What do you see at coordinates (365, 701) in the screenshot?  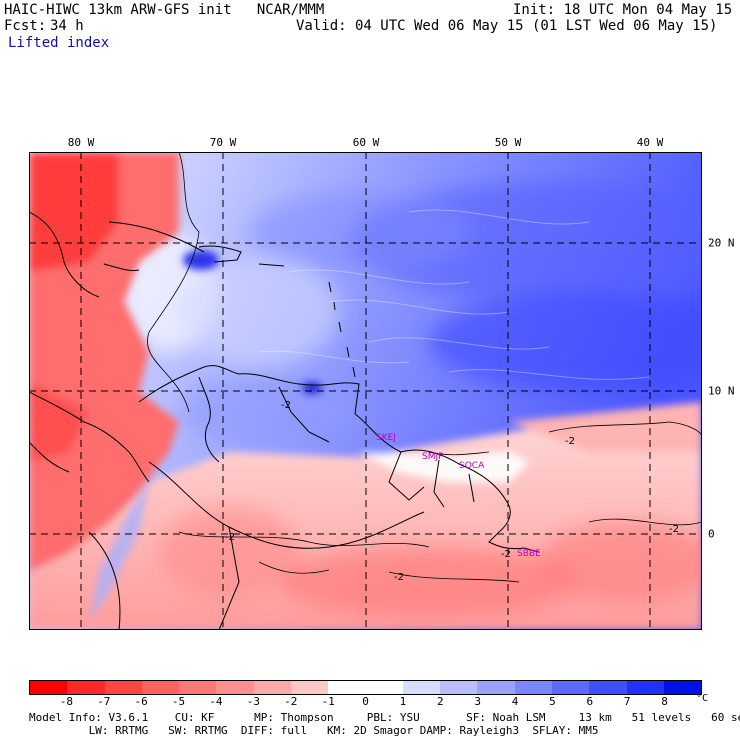 I see `colorbar-tick-label: 0` at bounding box center [365, 701].